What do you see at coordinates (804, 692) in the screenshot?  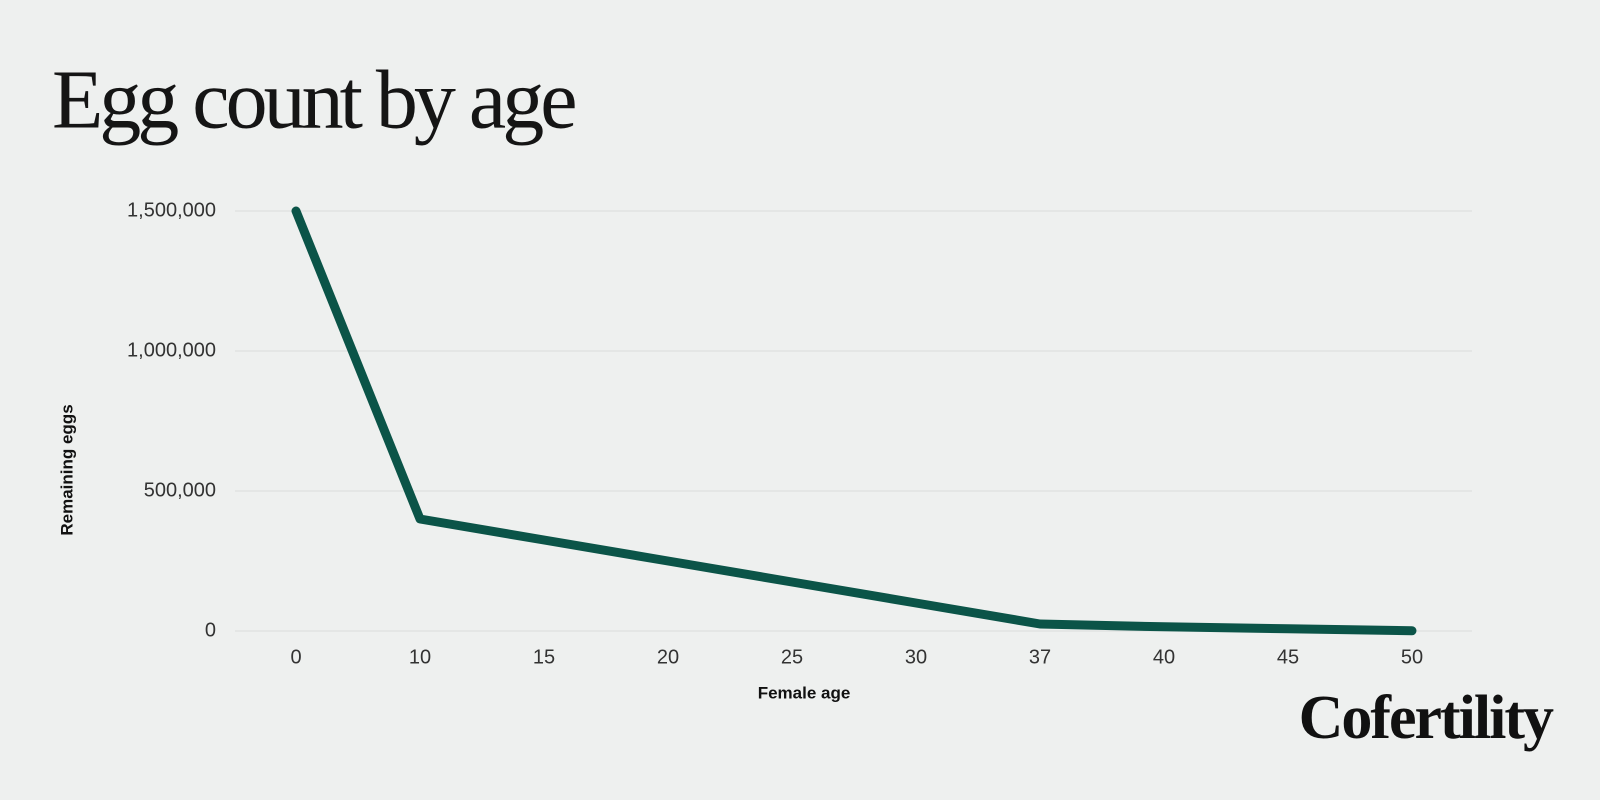 I see `x-axis-label: Female age` at bounding box center [804, 692].